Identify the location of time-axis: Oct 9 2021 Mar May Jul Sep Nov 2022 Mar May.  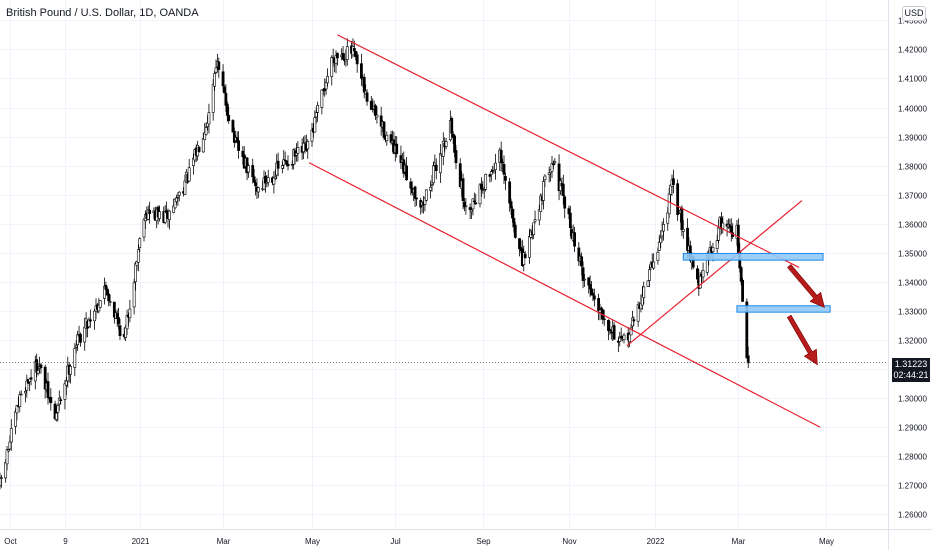
(419, 541).